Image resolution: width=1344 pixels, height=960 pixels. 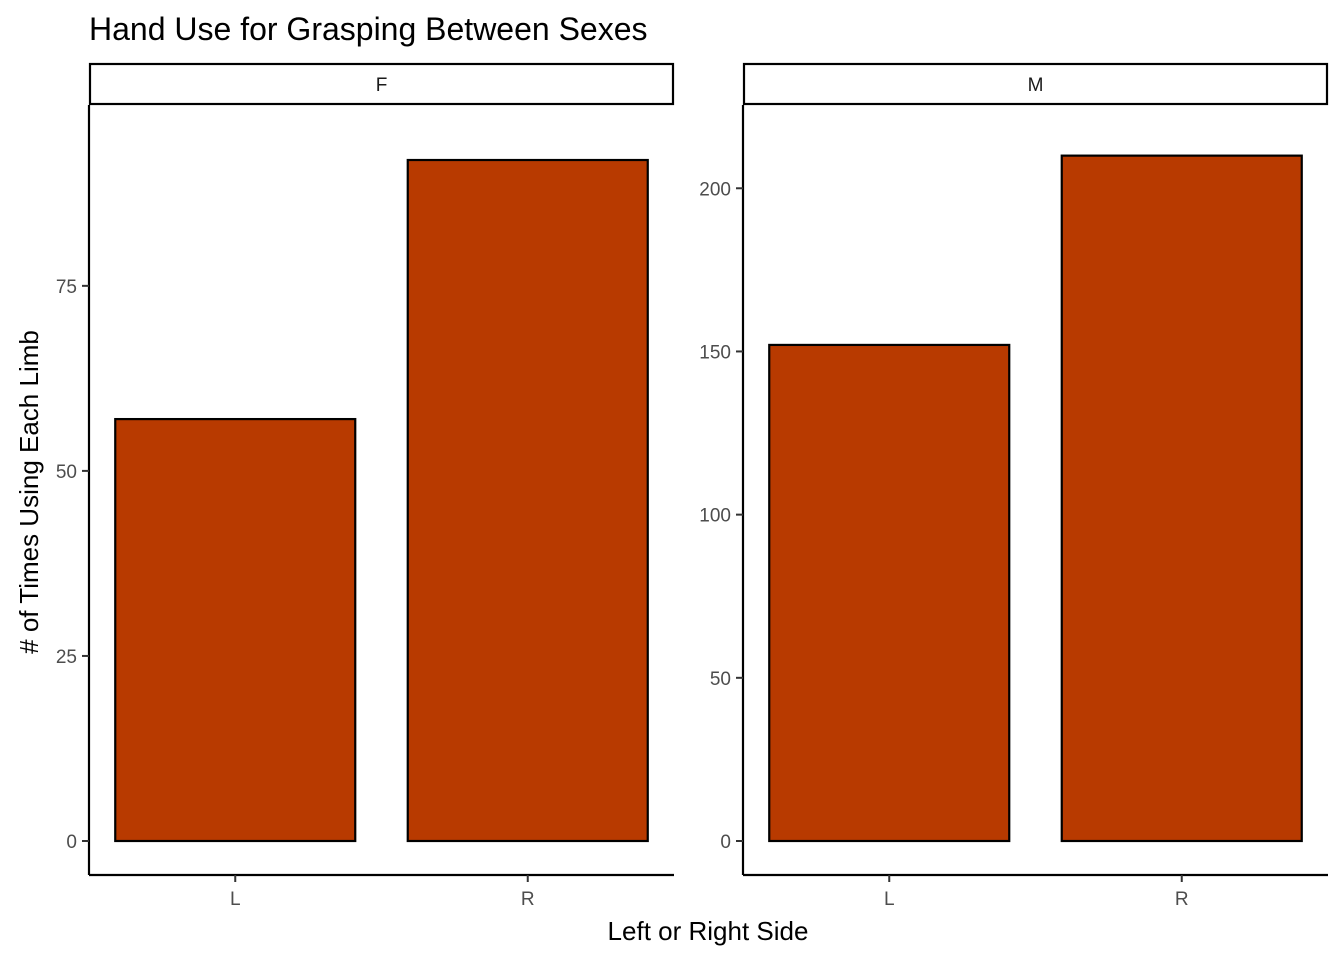 I want to click on y-tick-label: 25, so click(x=66, y=657).